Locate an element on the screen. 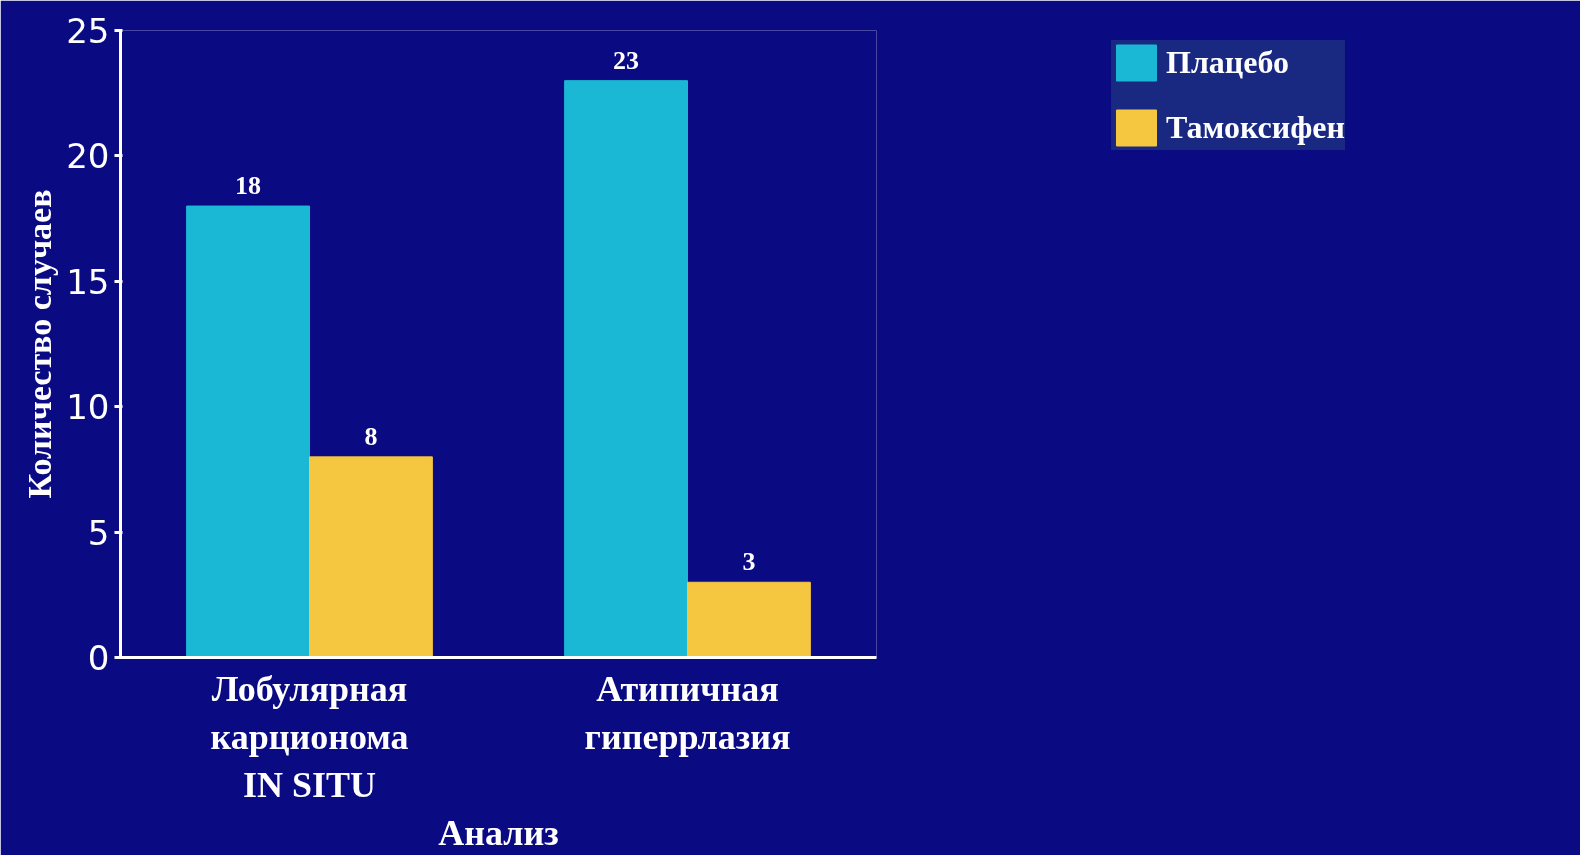 The width and height of the screenshot is (1591, 864). y-tick-label: 15 is located at coordinates (88, 281).